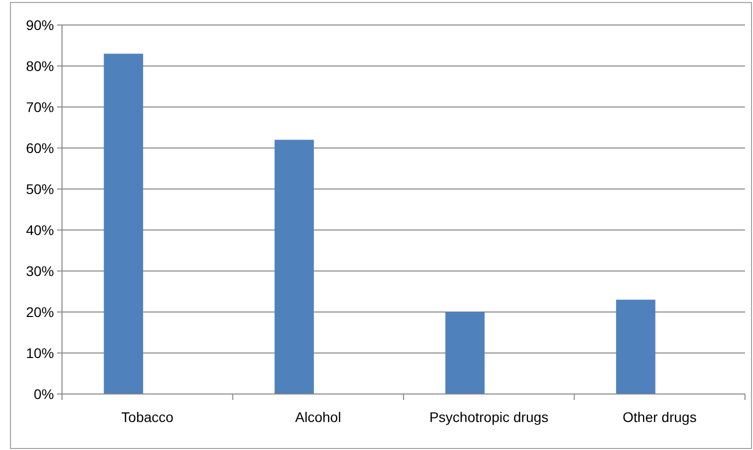  Describe the element at coordinates (44, 394) in the screenshot. I see `y-tick-label: 0%` at that location.